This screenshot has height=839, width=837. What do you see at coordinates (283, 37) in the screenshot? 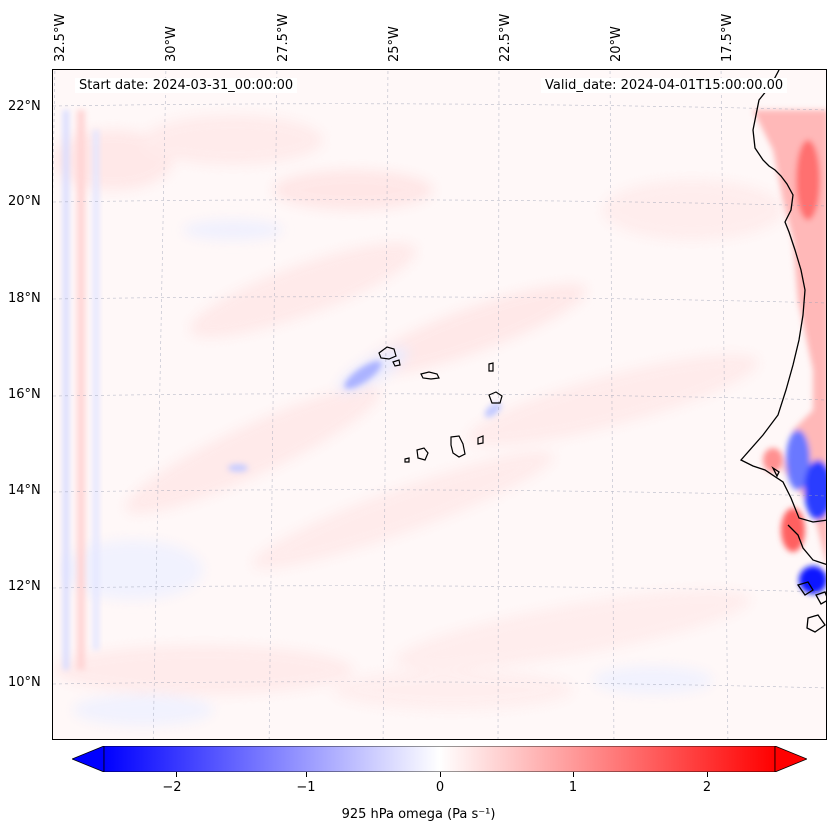
I see `lon-label-27-5w: 27.5°W` at bounding box center [283, 37].